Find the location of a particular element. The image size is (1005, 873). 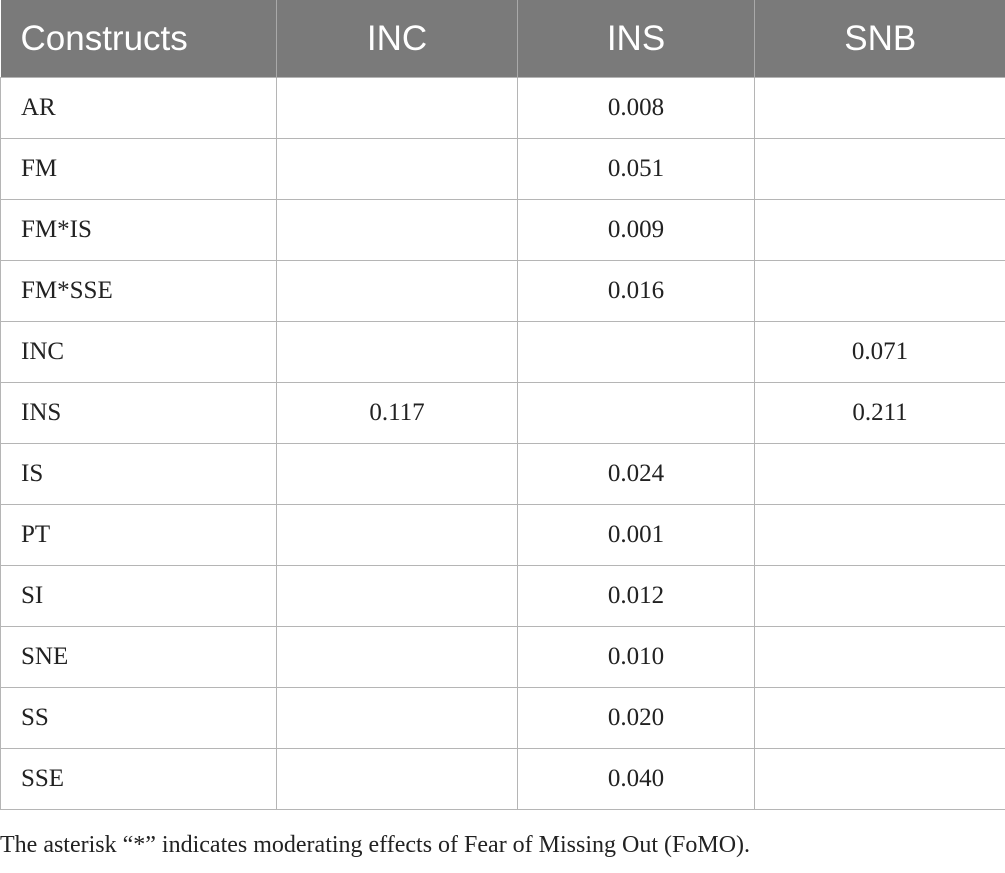

table-row: SS 0.020 is located at coordinates (502, 718).